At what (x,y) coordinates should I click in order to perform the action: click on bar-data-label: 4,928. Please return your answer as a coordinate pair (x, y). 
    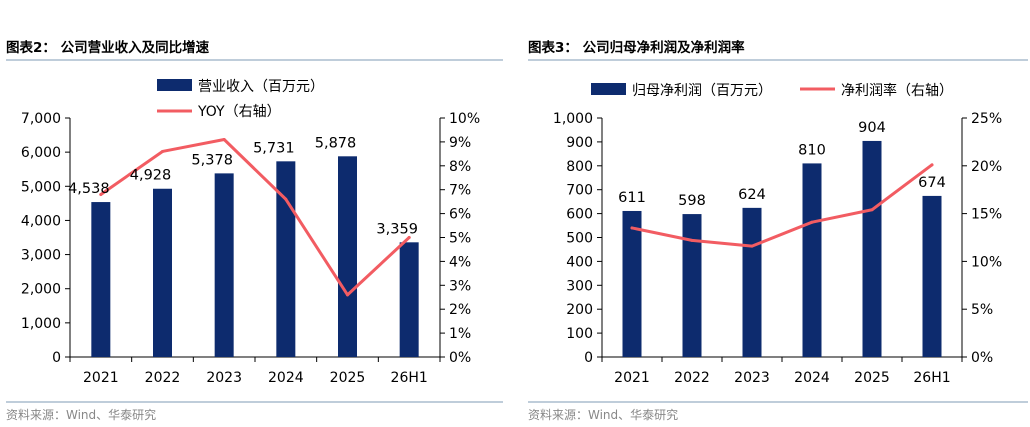
    Looking at the image, I should click on (151, 176).